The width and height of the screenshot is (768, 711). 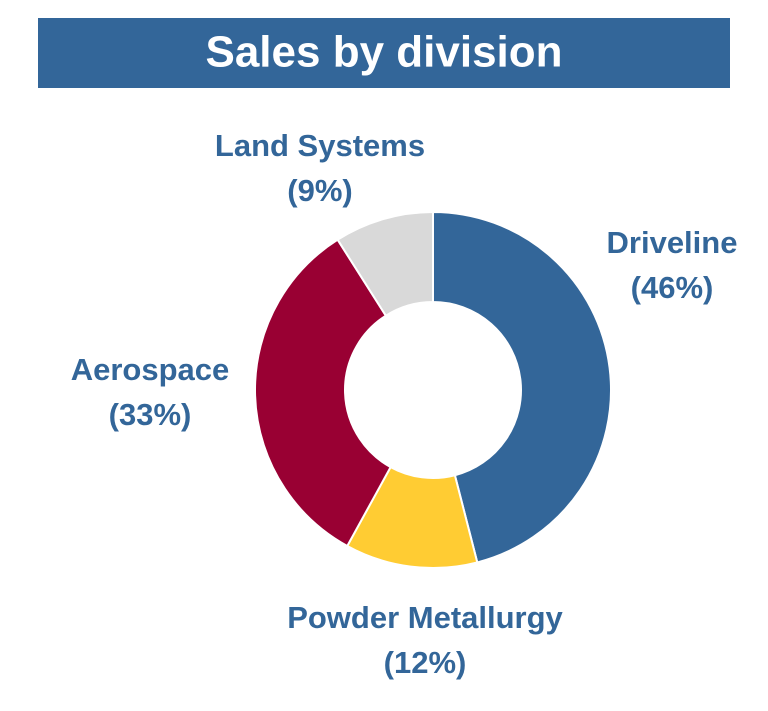 I want to click on title-banner, so click(x=384, y=53).